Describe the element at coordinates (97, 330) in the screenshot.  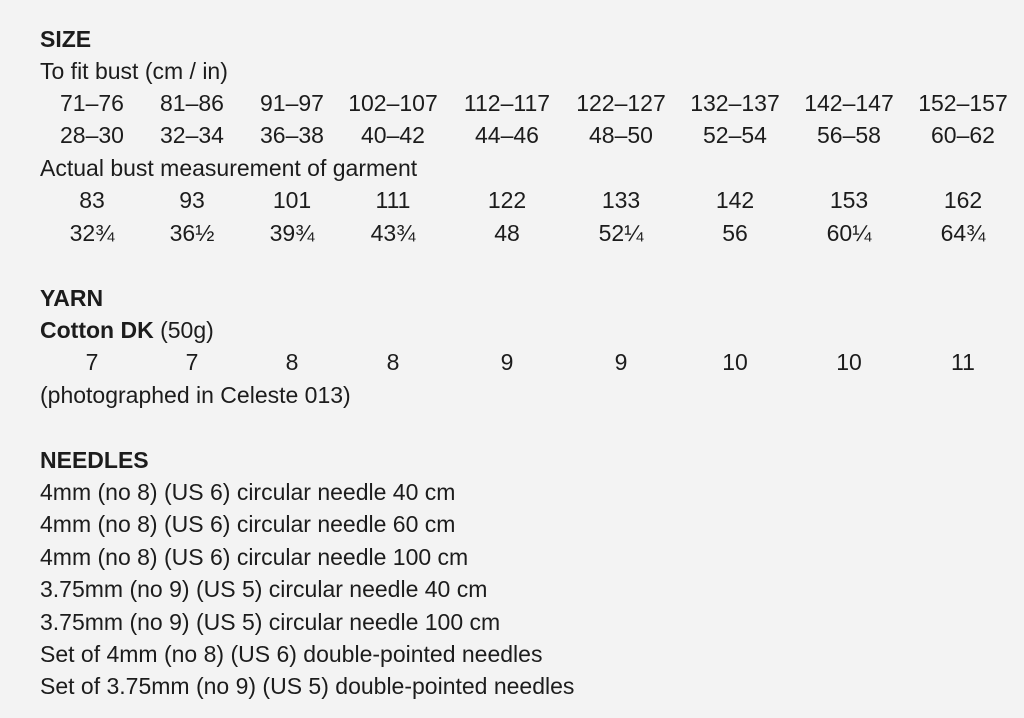
I see `yarn-name: Cotton DK` at that location.